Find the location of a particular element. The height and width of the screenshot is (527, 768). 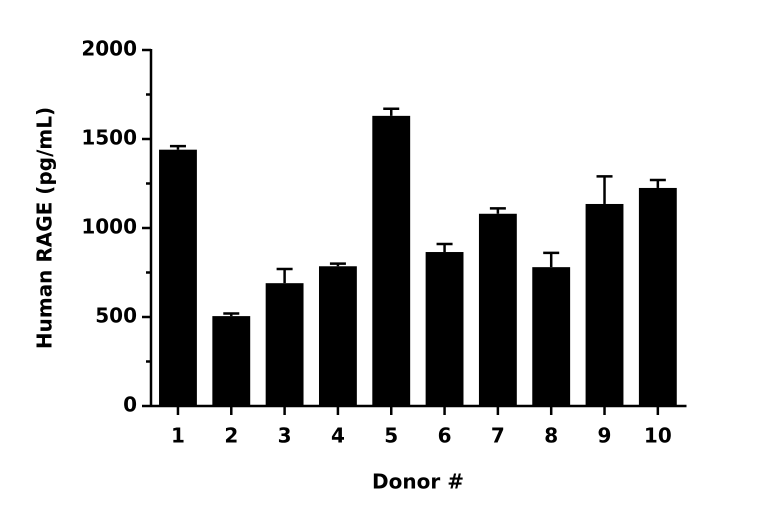

x-tick-label: 4 is located at coordinates (338, 436).